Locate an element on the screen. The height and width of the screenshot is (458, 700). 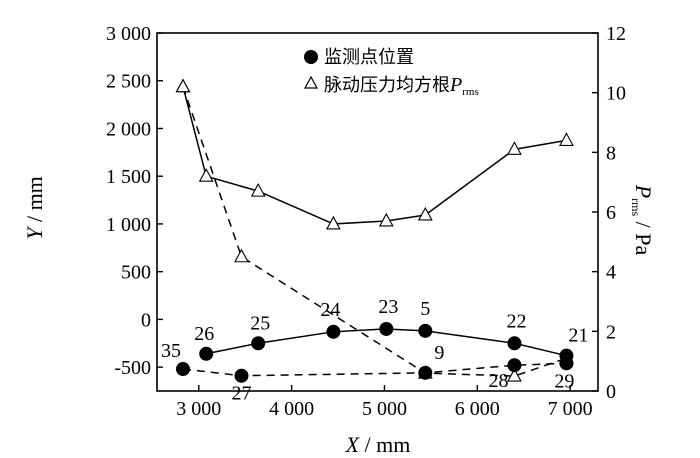
legend-label-prms-sub: rms is located at coordinates (470, 92).